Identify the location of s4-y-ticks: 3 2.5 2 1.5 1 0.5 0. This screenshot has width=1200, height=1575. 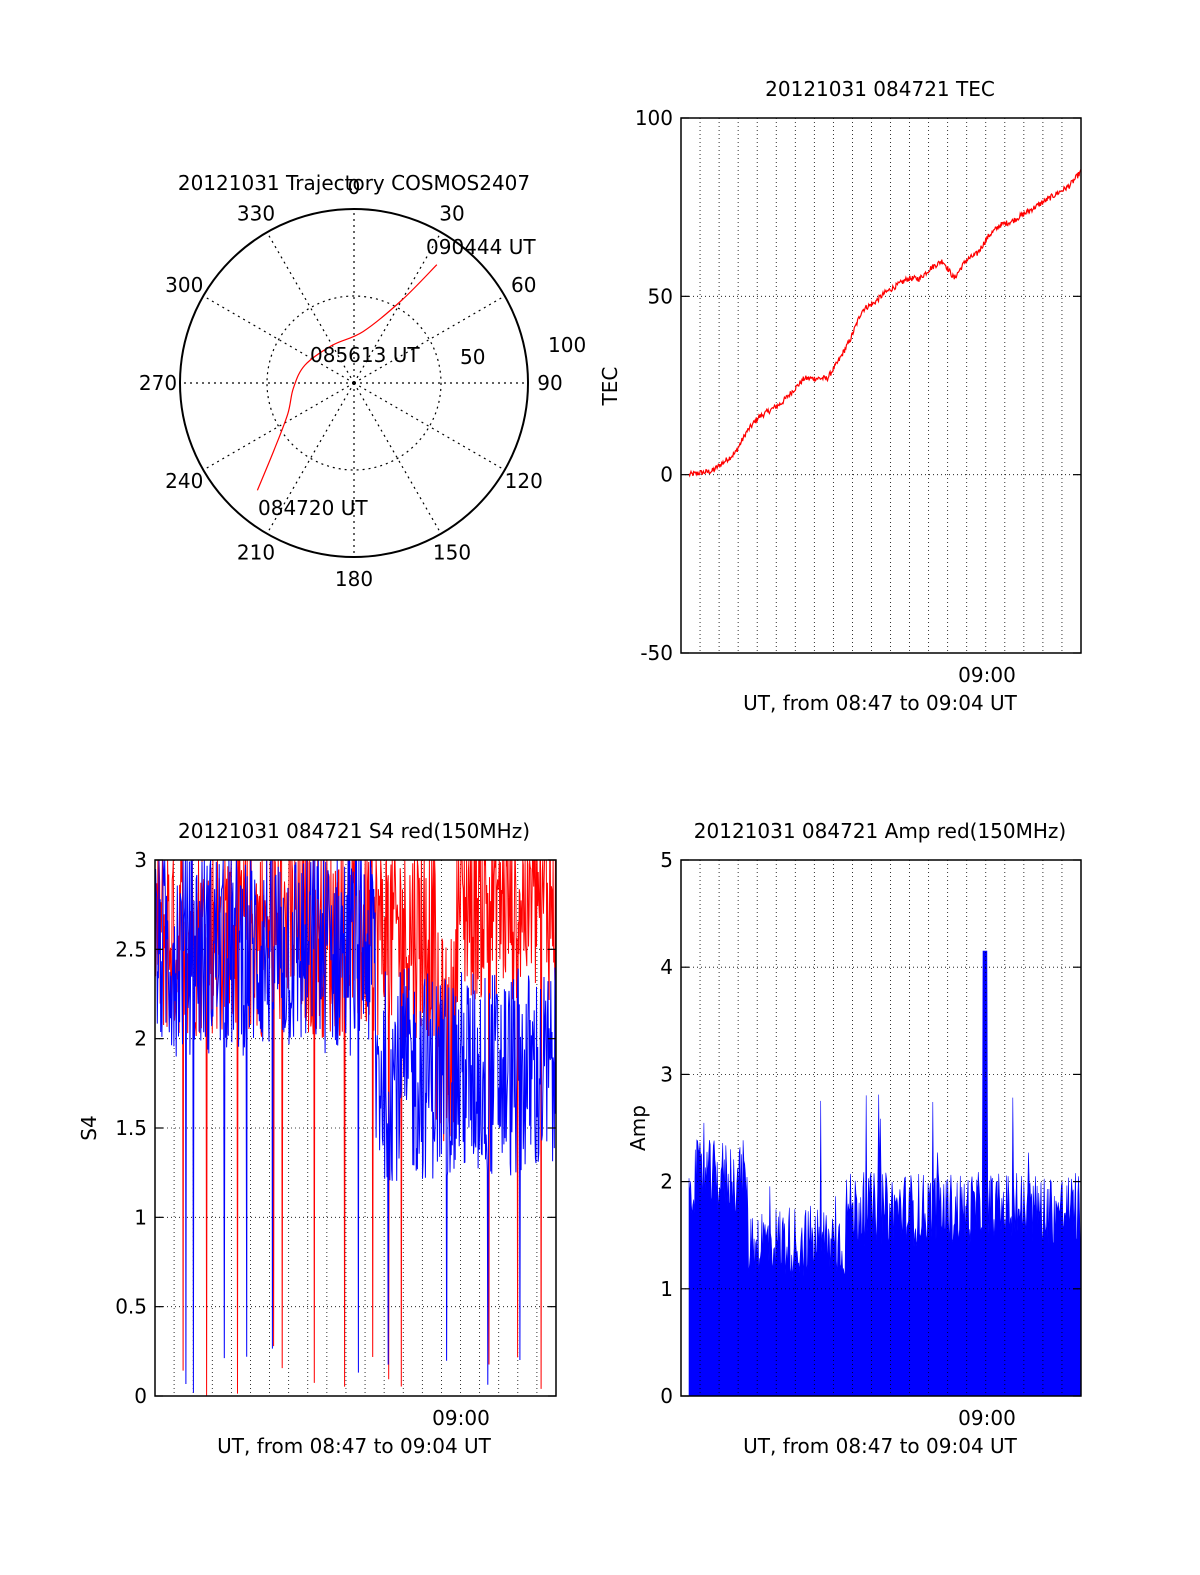
(335, 1128).